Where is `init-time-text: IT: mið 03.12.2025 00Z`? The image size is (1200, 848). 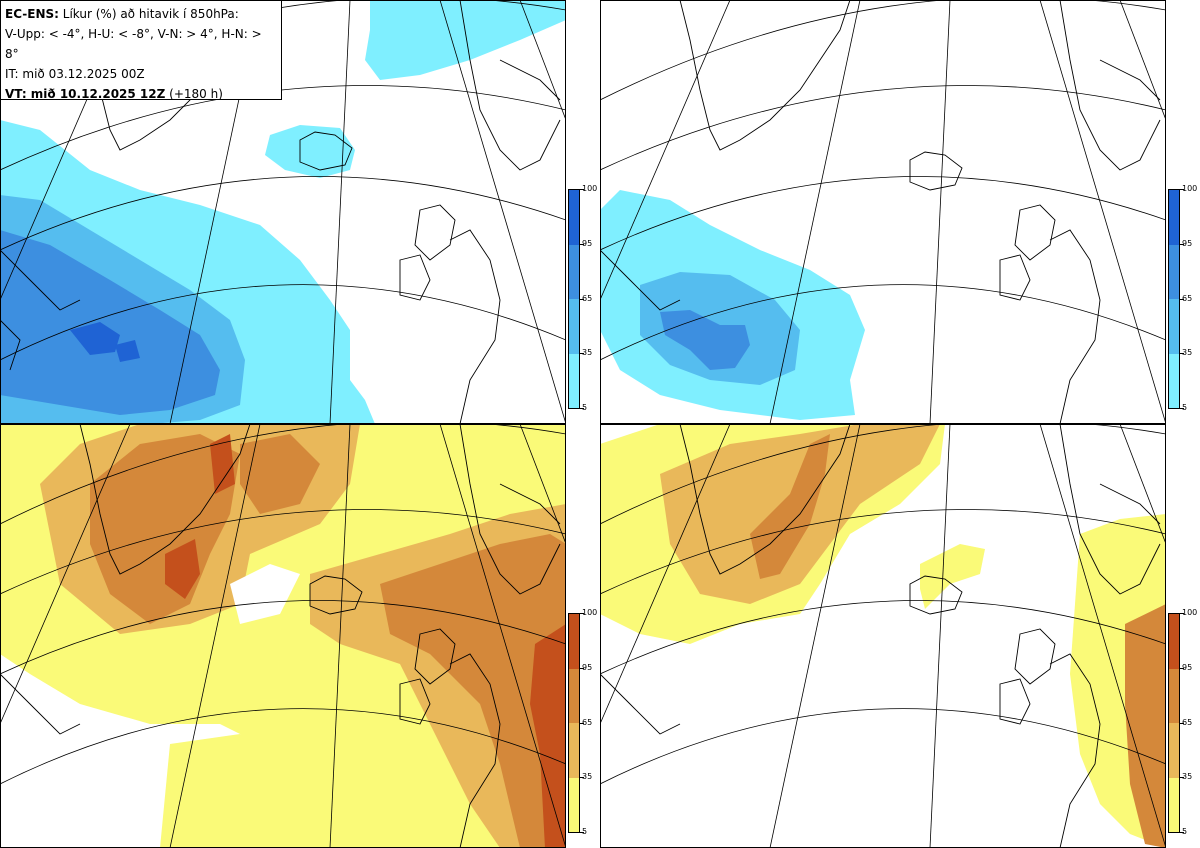 init-time-text: IT: mið 03.12.2025 00Z is located at coordinates (75, 74).